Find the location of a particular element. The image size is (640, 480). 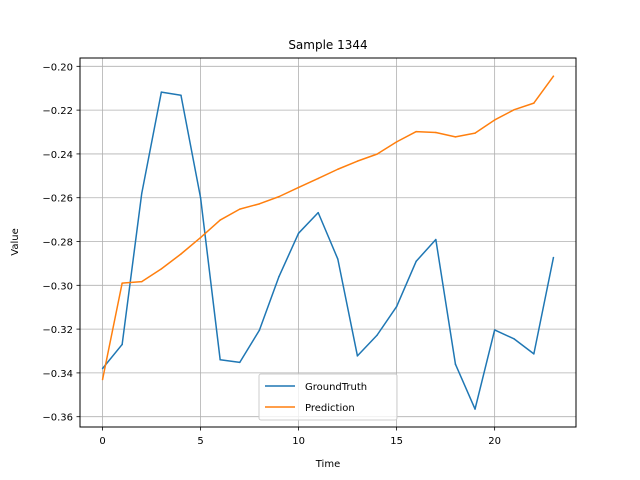

y-tick-label: −0.30 is located at coordinates (57, 286).